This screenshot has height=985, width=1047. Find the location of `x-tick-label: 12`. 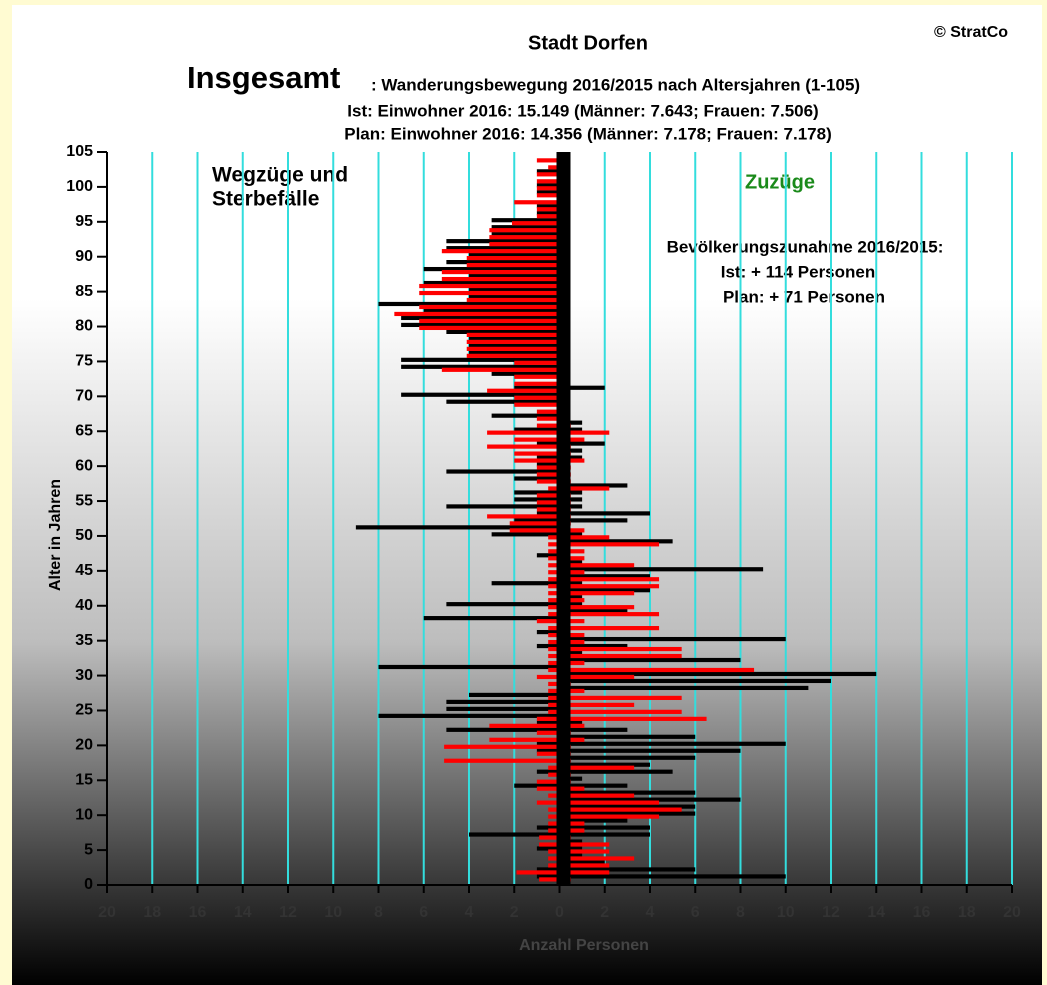

x-tick-label: 12 is located at coordinates (831, 912).